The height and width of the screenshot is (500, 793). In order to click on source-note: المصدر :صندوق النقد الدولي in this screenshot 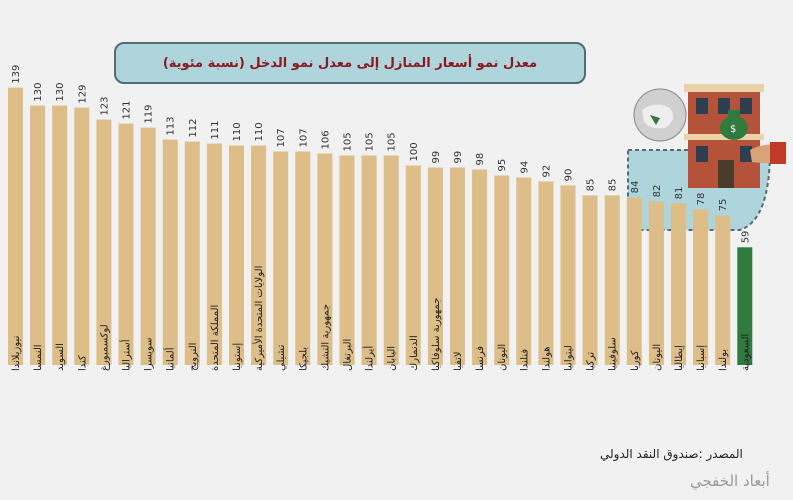, I will do `click(671, 454)`.